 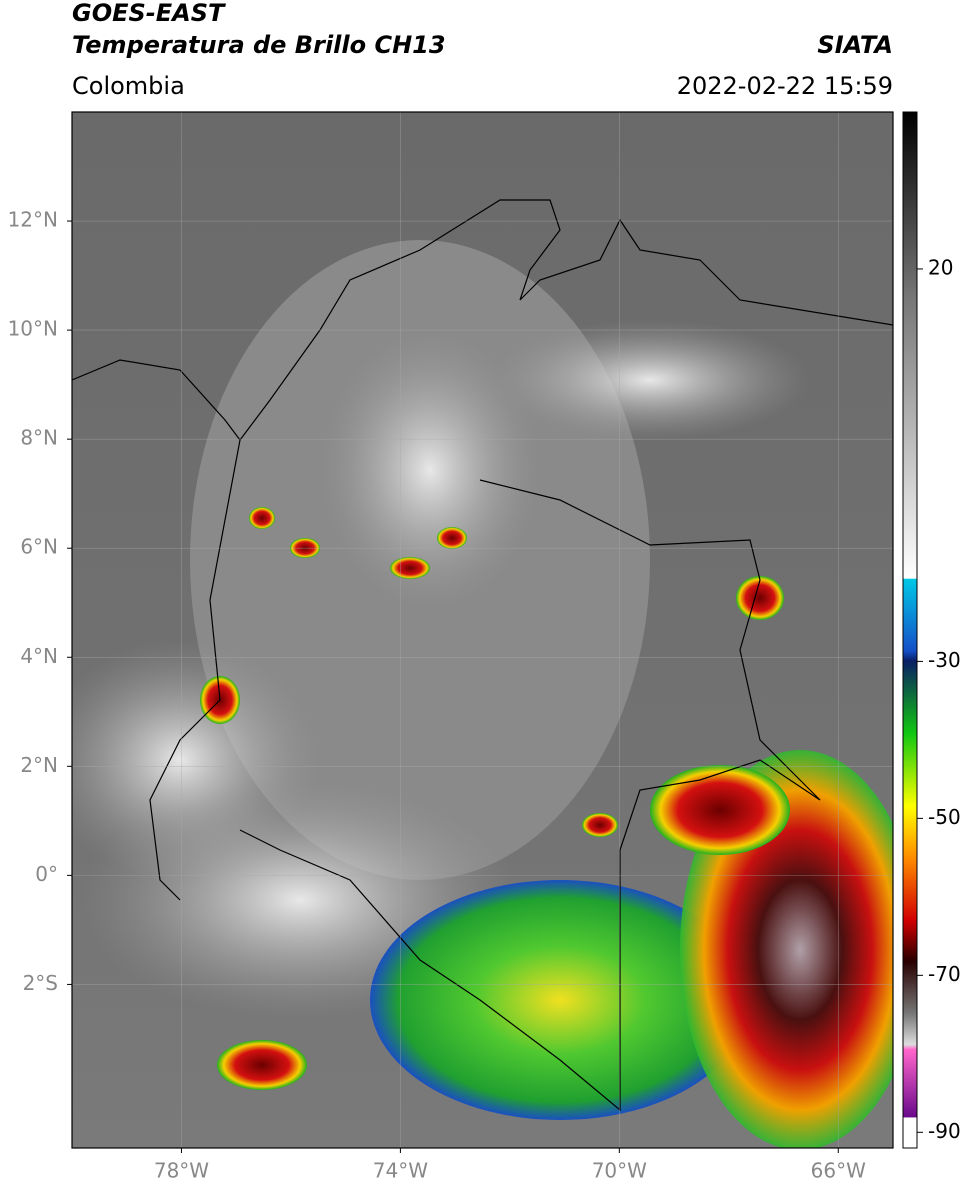 What do you see at coordinates (944, 974) in the screenshot?
I see `colorbar-label: -70` at bounding box center [944, 974].